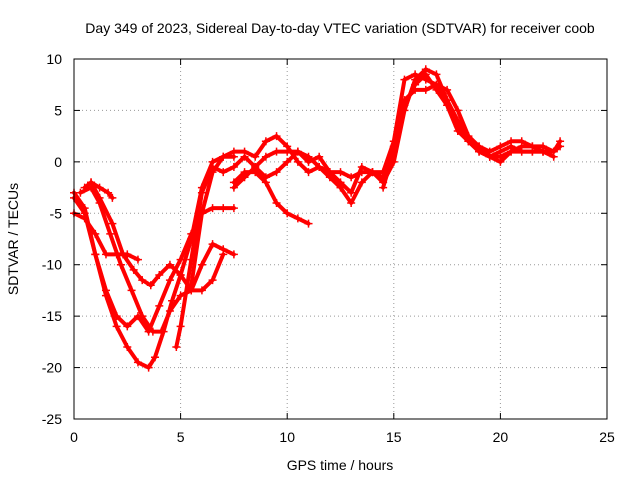 Image resolution: width=640 pixels, height=480 pixels. Describe the element at coordinates (394, 437) in the screenshot. I see `x-tick-label: 15` at that location.